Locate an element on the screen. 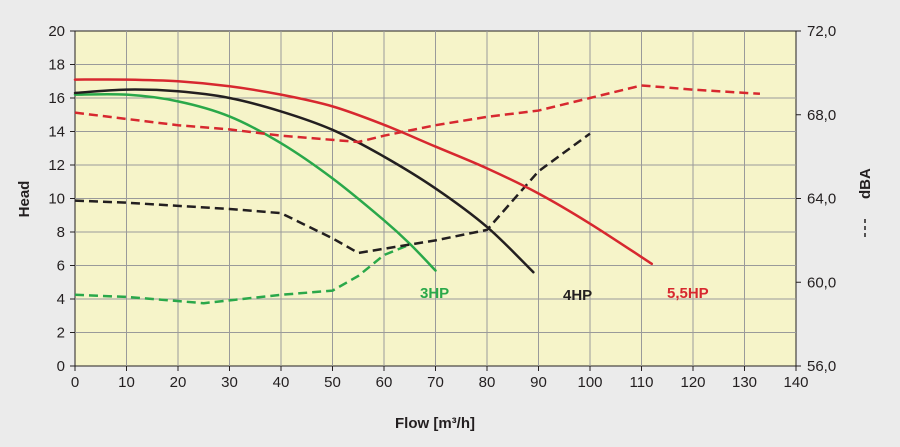 The height and width of the screenshot is (447, 900). series-label-4hp: 4HP is located at coordinates (577, 295).